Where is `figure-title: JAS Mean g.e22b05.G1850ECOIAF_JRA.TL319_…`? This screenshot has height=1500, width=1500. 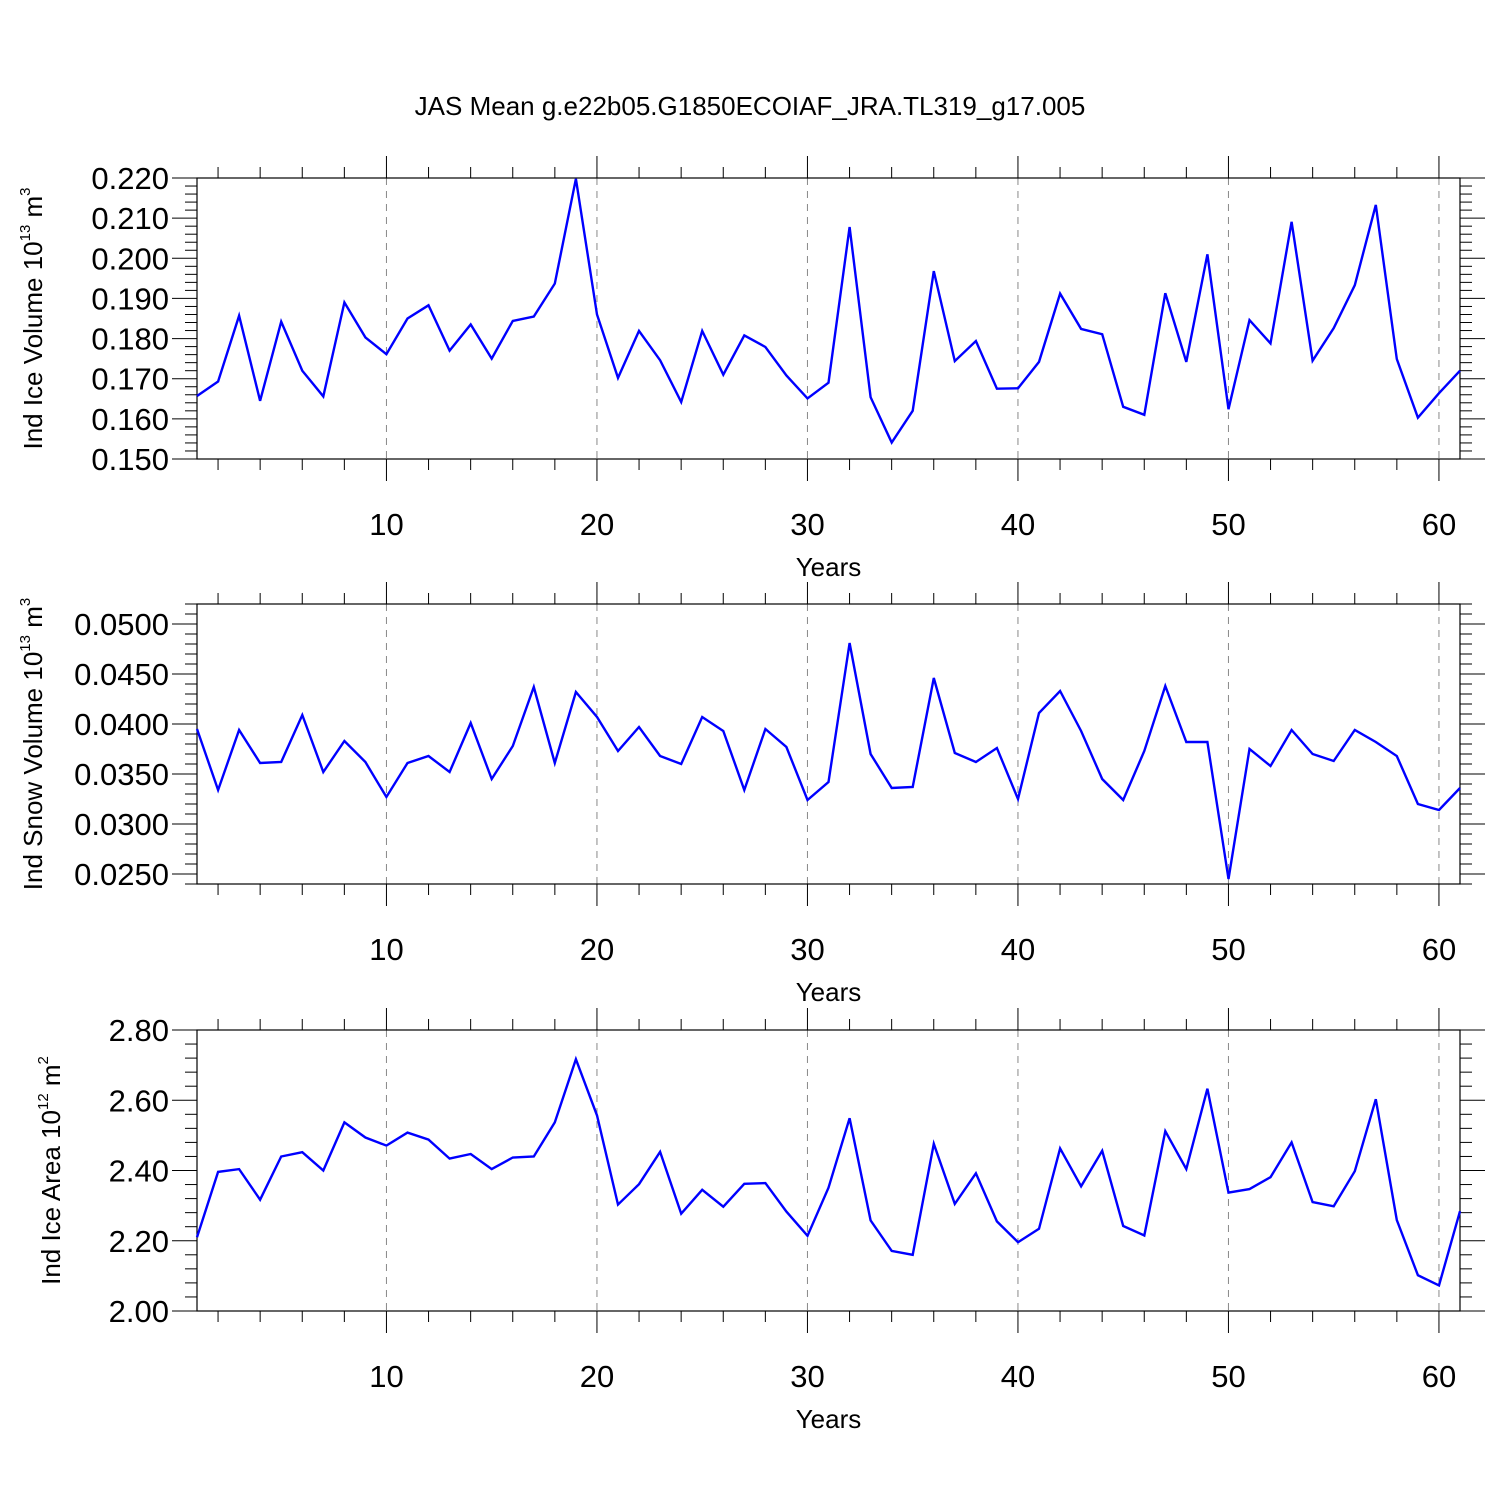 figure-title: JAS Mean g.e22b05.G1850ECOIAF_JRA.TL319_… is located at coordinates (750, 106).